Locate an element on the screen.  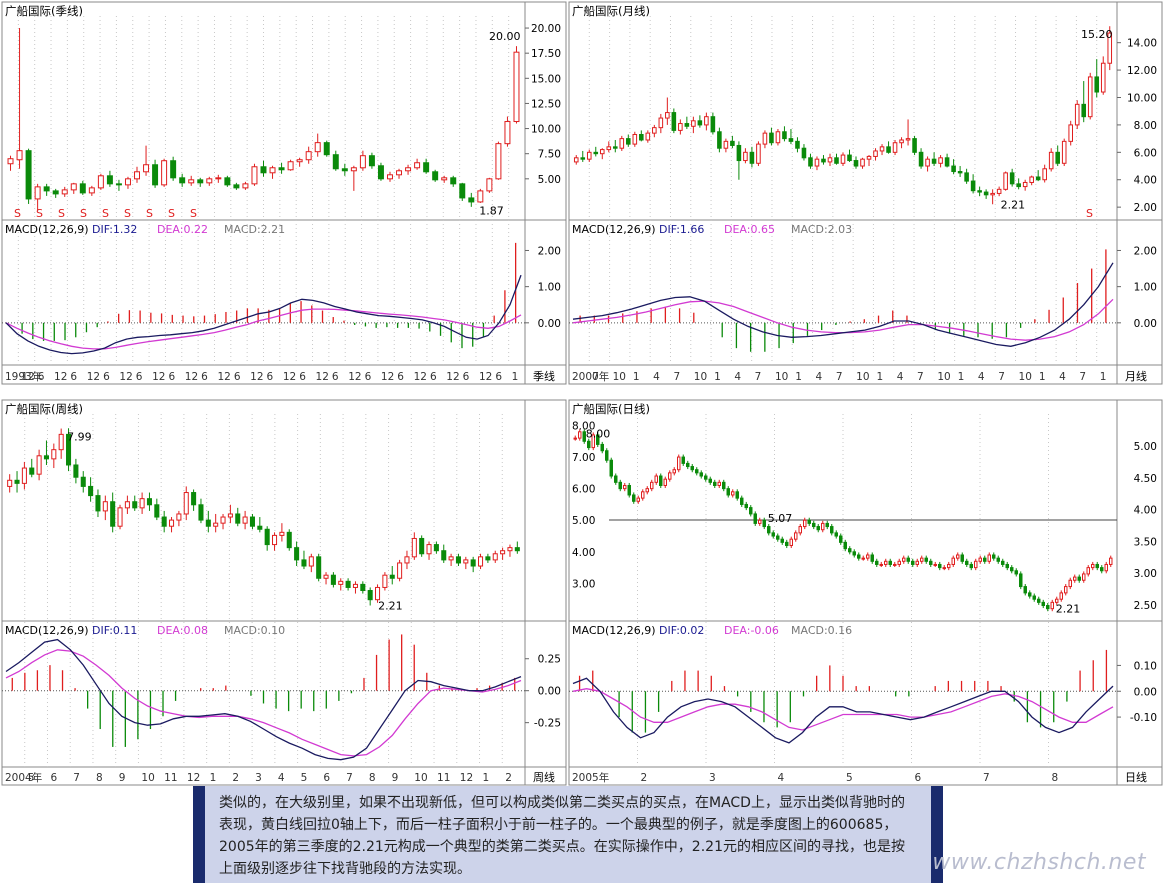
y-tick-label: 5.00 is located at coordinates (549, 180).